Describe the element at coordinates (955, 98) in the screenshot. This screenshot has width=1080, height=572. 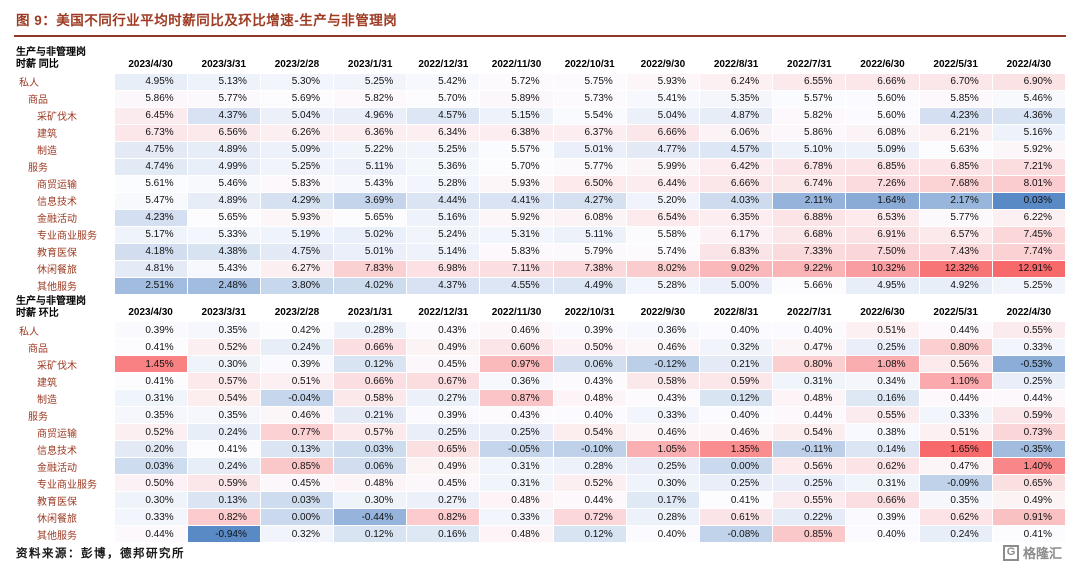
I see `value-cell: 5.85%` at that location.